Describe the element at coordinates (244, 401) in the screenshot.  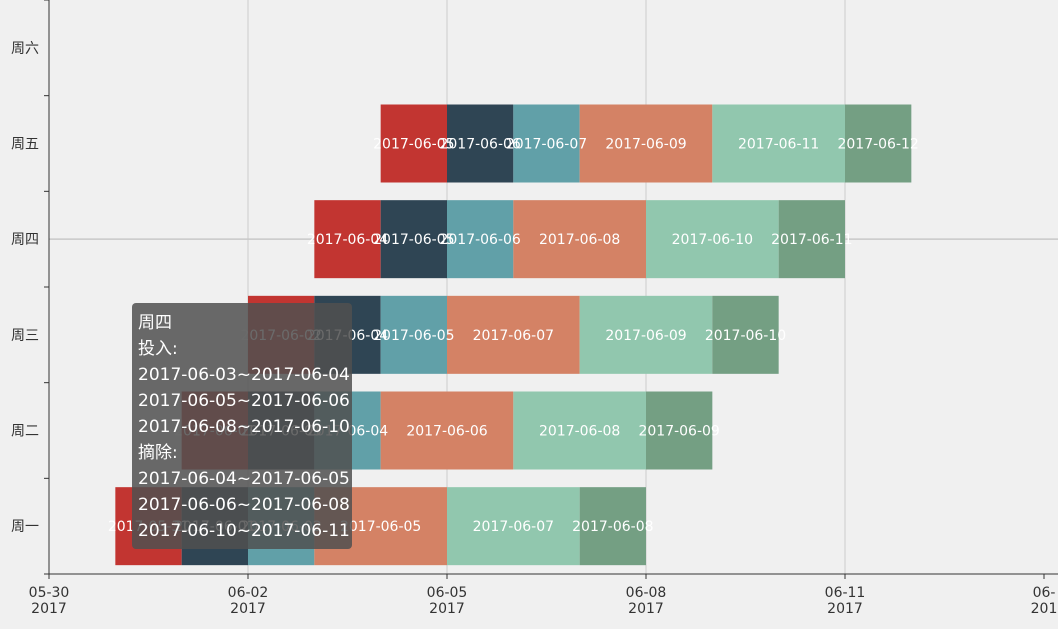
I see `tooltip-input-range: 2017-06-05~2017-06-06` at that location.